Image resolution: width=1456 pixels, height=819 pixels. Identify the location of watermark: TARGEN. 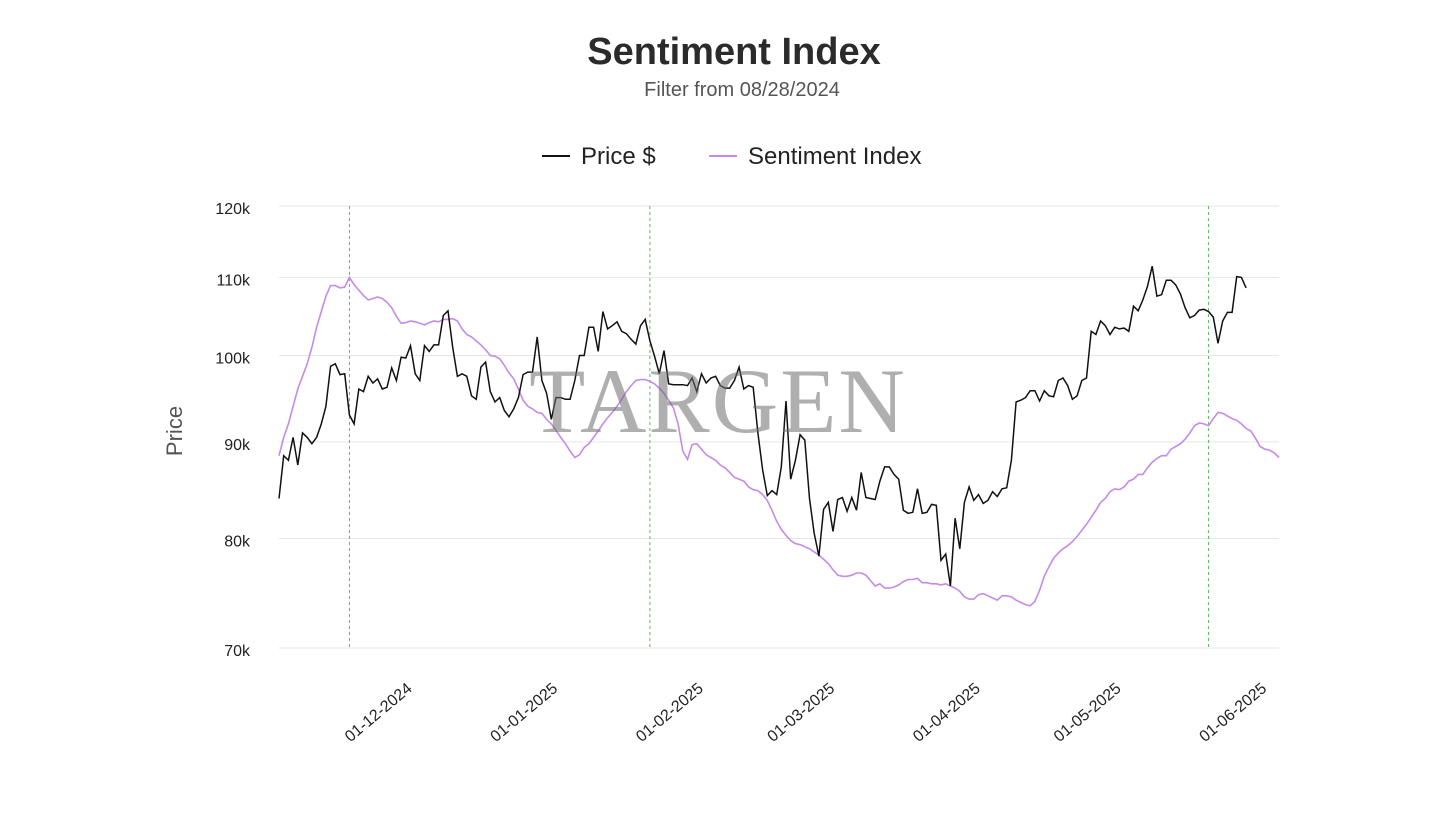
(718, 401).